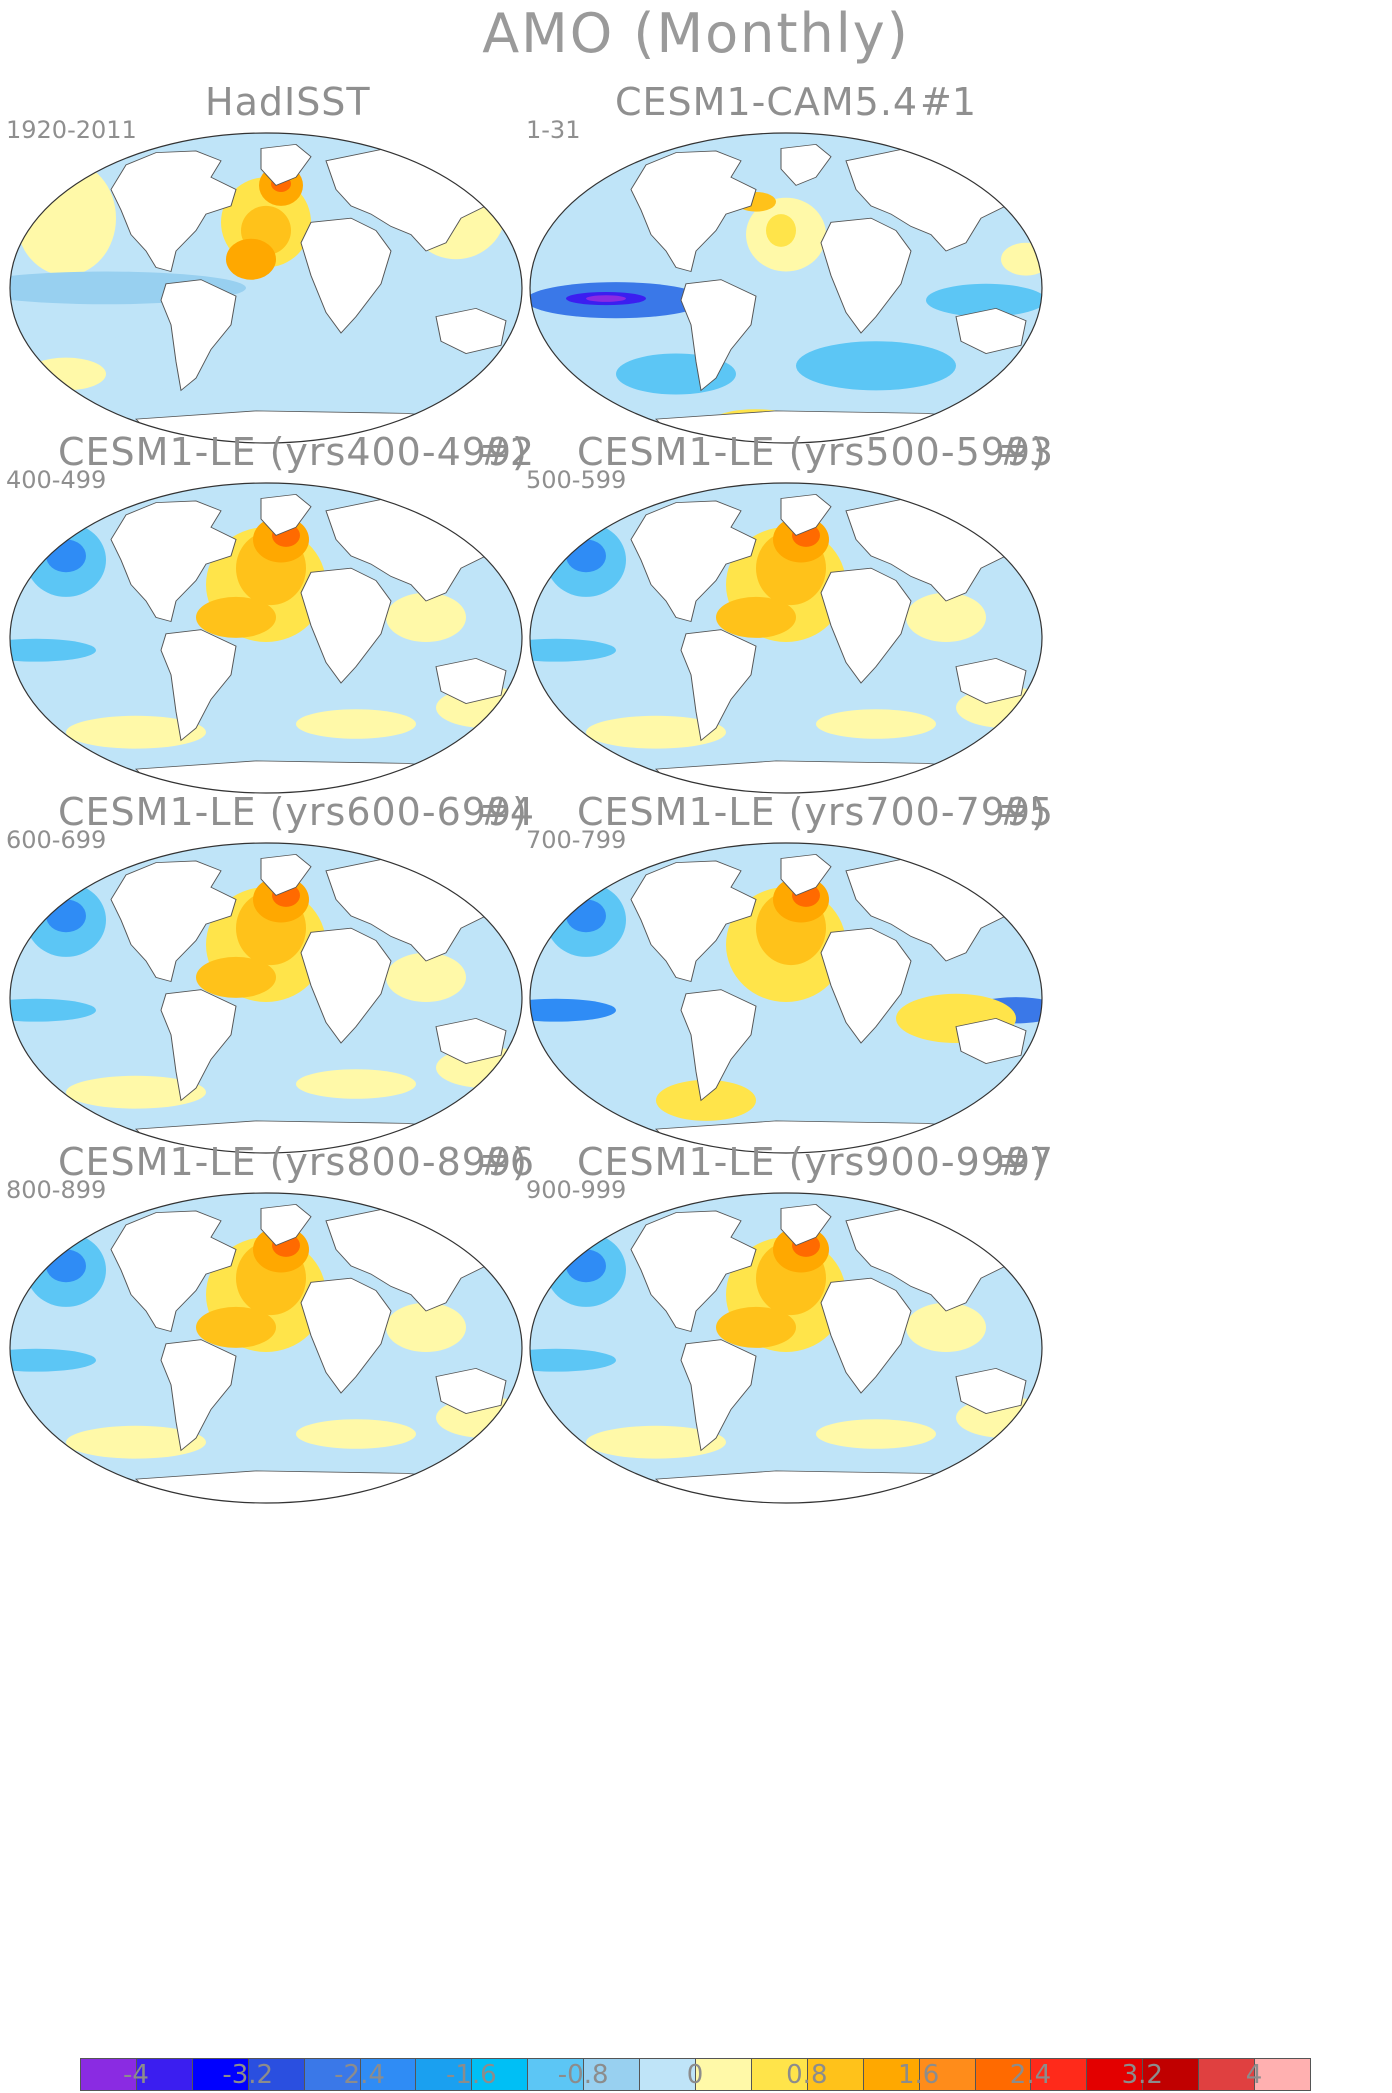  I want to click on colorbar-tick-label: -2.4, so click(359, 2075).